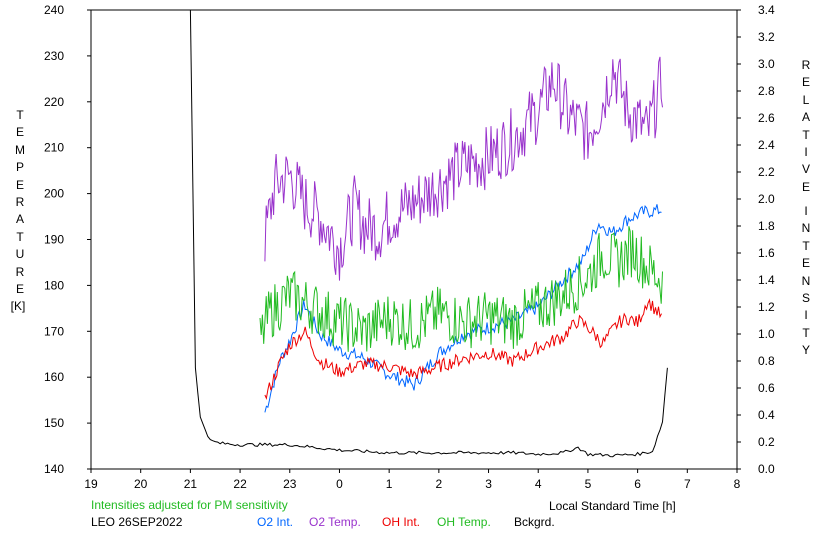 Image resolution: width=828 pixels, height=535 pixels. What do you see at coordinates (54, 240) in the screenshot?
I see `left-tick-label: 190` at bounding box center [54, 240].